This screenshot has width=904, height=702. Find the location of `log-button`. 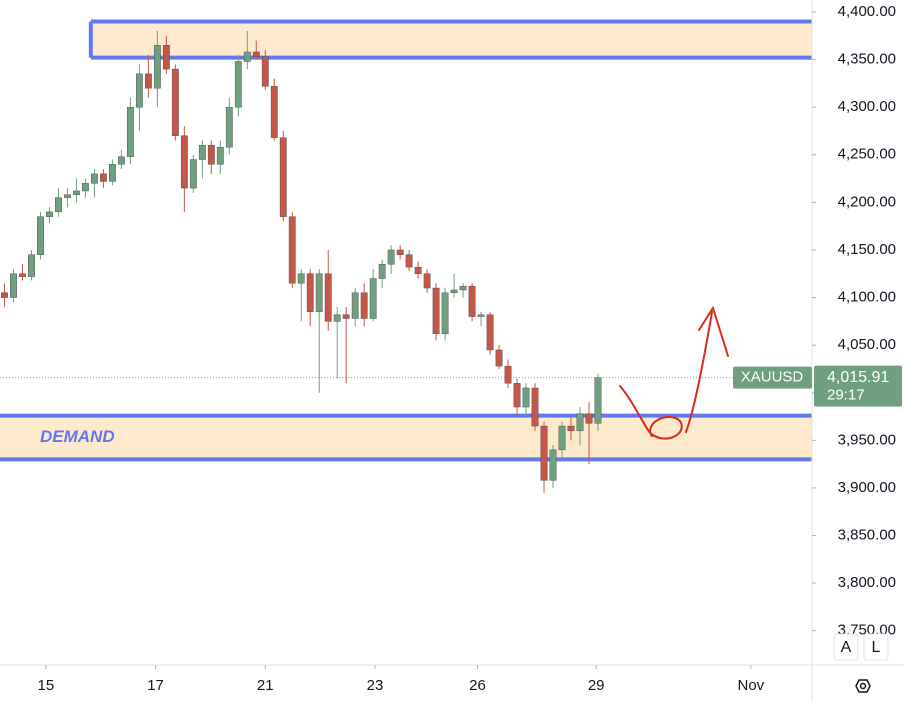

log-button is located at coordinates (876, 647).